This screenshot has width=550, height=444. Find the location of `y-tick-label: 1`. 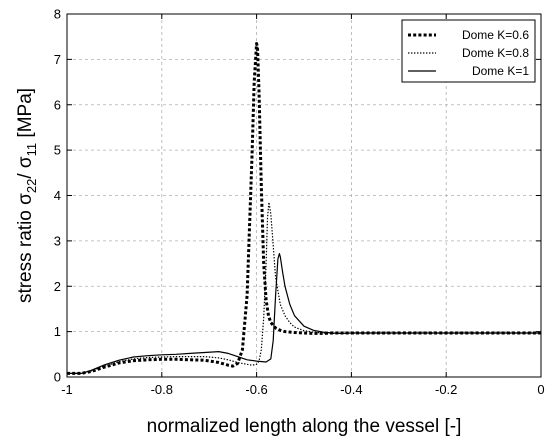

y-tick-label: 1 is located at coordinates (57, 331).